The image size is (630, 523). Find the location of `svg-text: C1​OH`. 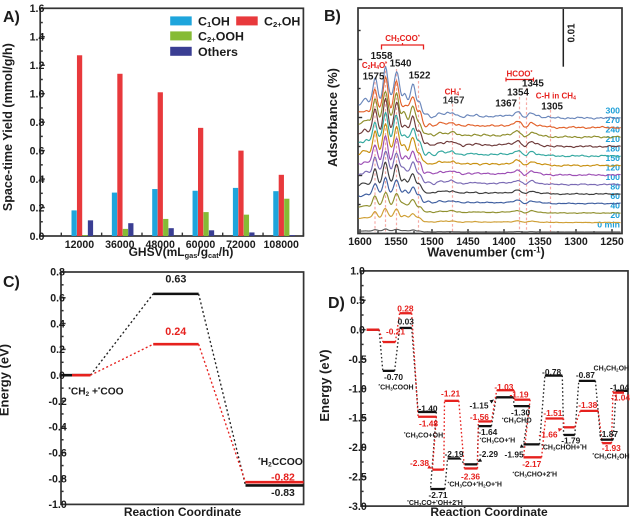

svg-text: C1​OH is located at coordinates (214, 21).